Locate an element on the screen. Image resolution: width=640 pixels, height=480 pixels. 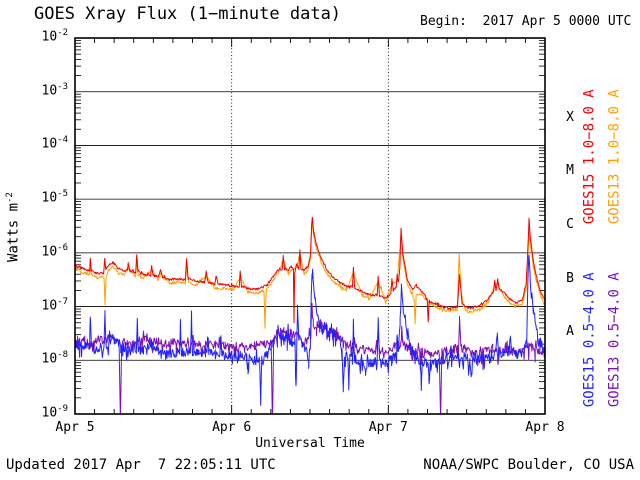
x-axis-title: Universal Time is located at coordinates (310, 443).